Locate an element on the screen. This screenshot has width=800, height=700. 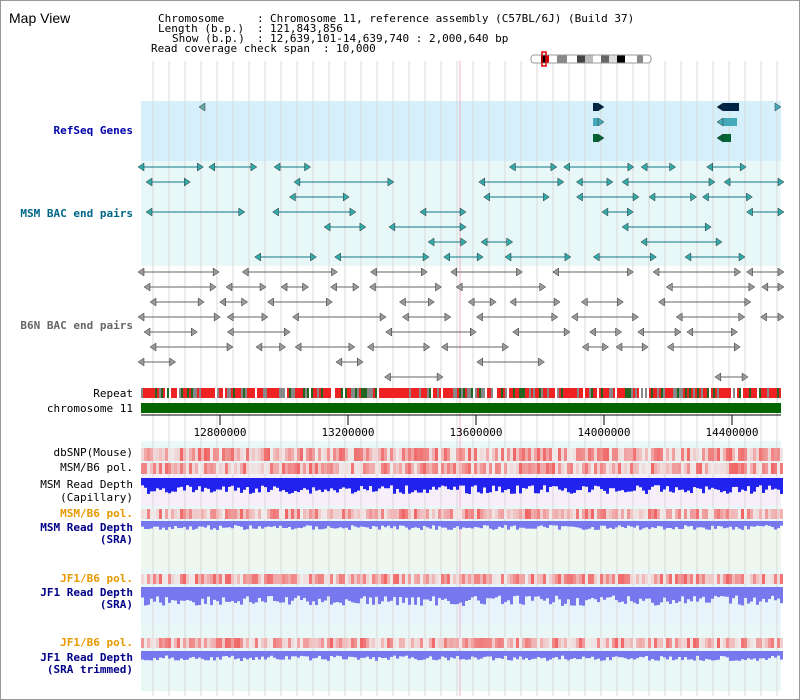
refseq-genes-label: RefSeq Genes is located at coordinates (93, 130).